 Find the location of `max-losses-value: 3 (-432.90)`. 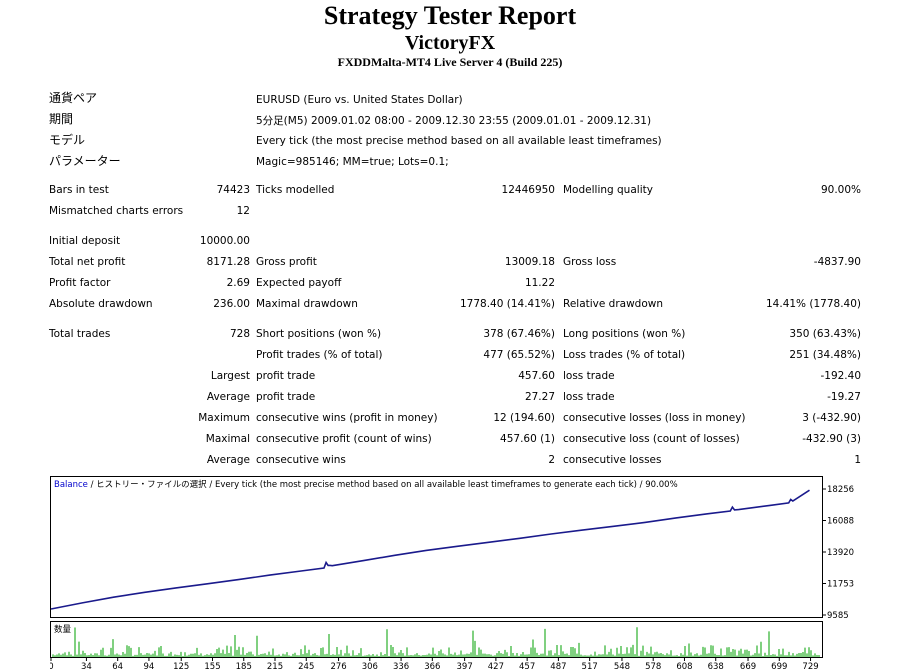

max-losses-value: 3 (-432.90) is located at coordinates (831, 418).